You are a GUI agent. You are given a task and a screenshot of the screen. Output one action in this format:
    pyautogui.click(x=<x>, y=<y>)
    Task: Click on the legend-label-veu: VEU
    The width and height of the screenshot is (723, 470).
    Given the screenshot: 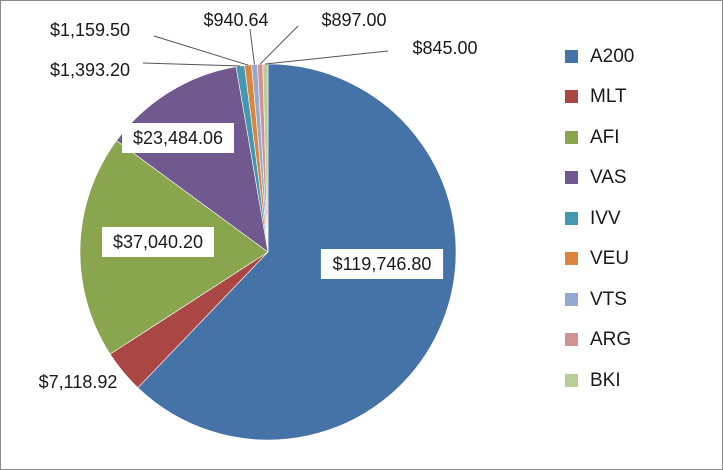 What is the action you would take?
    pyautogui.click(x=610, y=259)
    